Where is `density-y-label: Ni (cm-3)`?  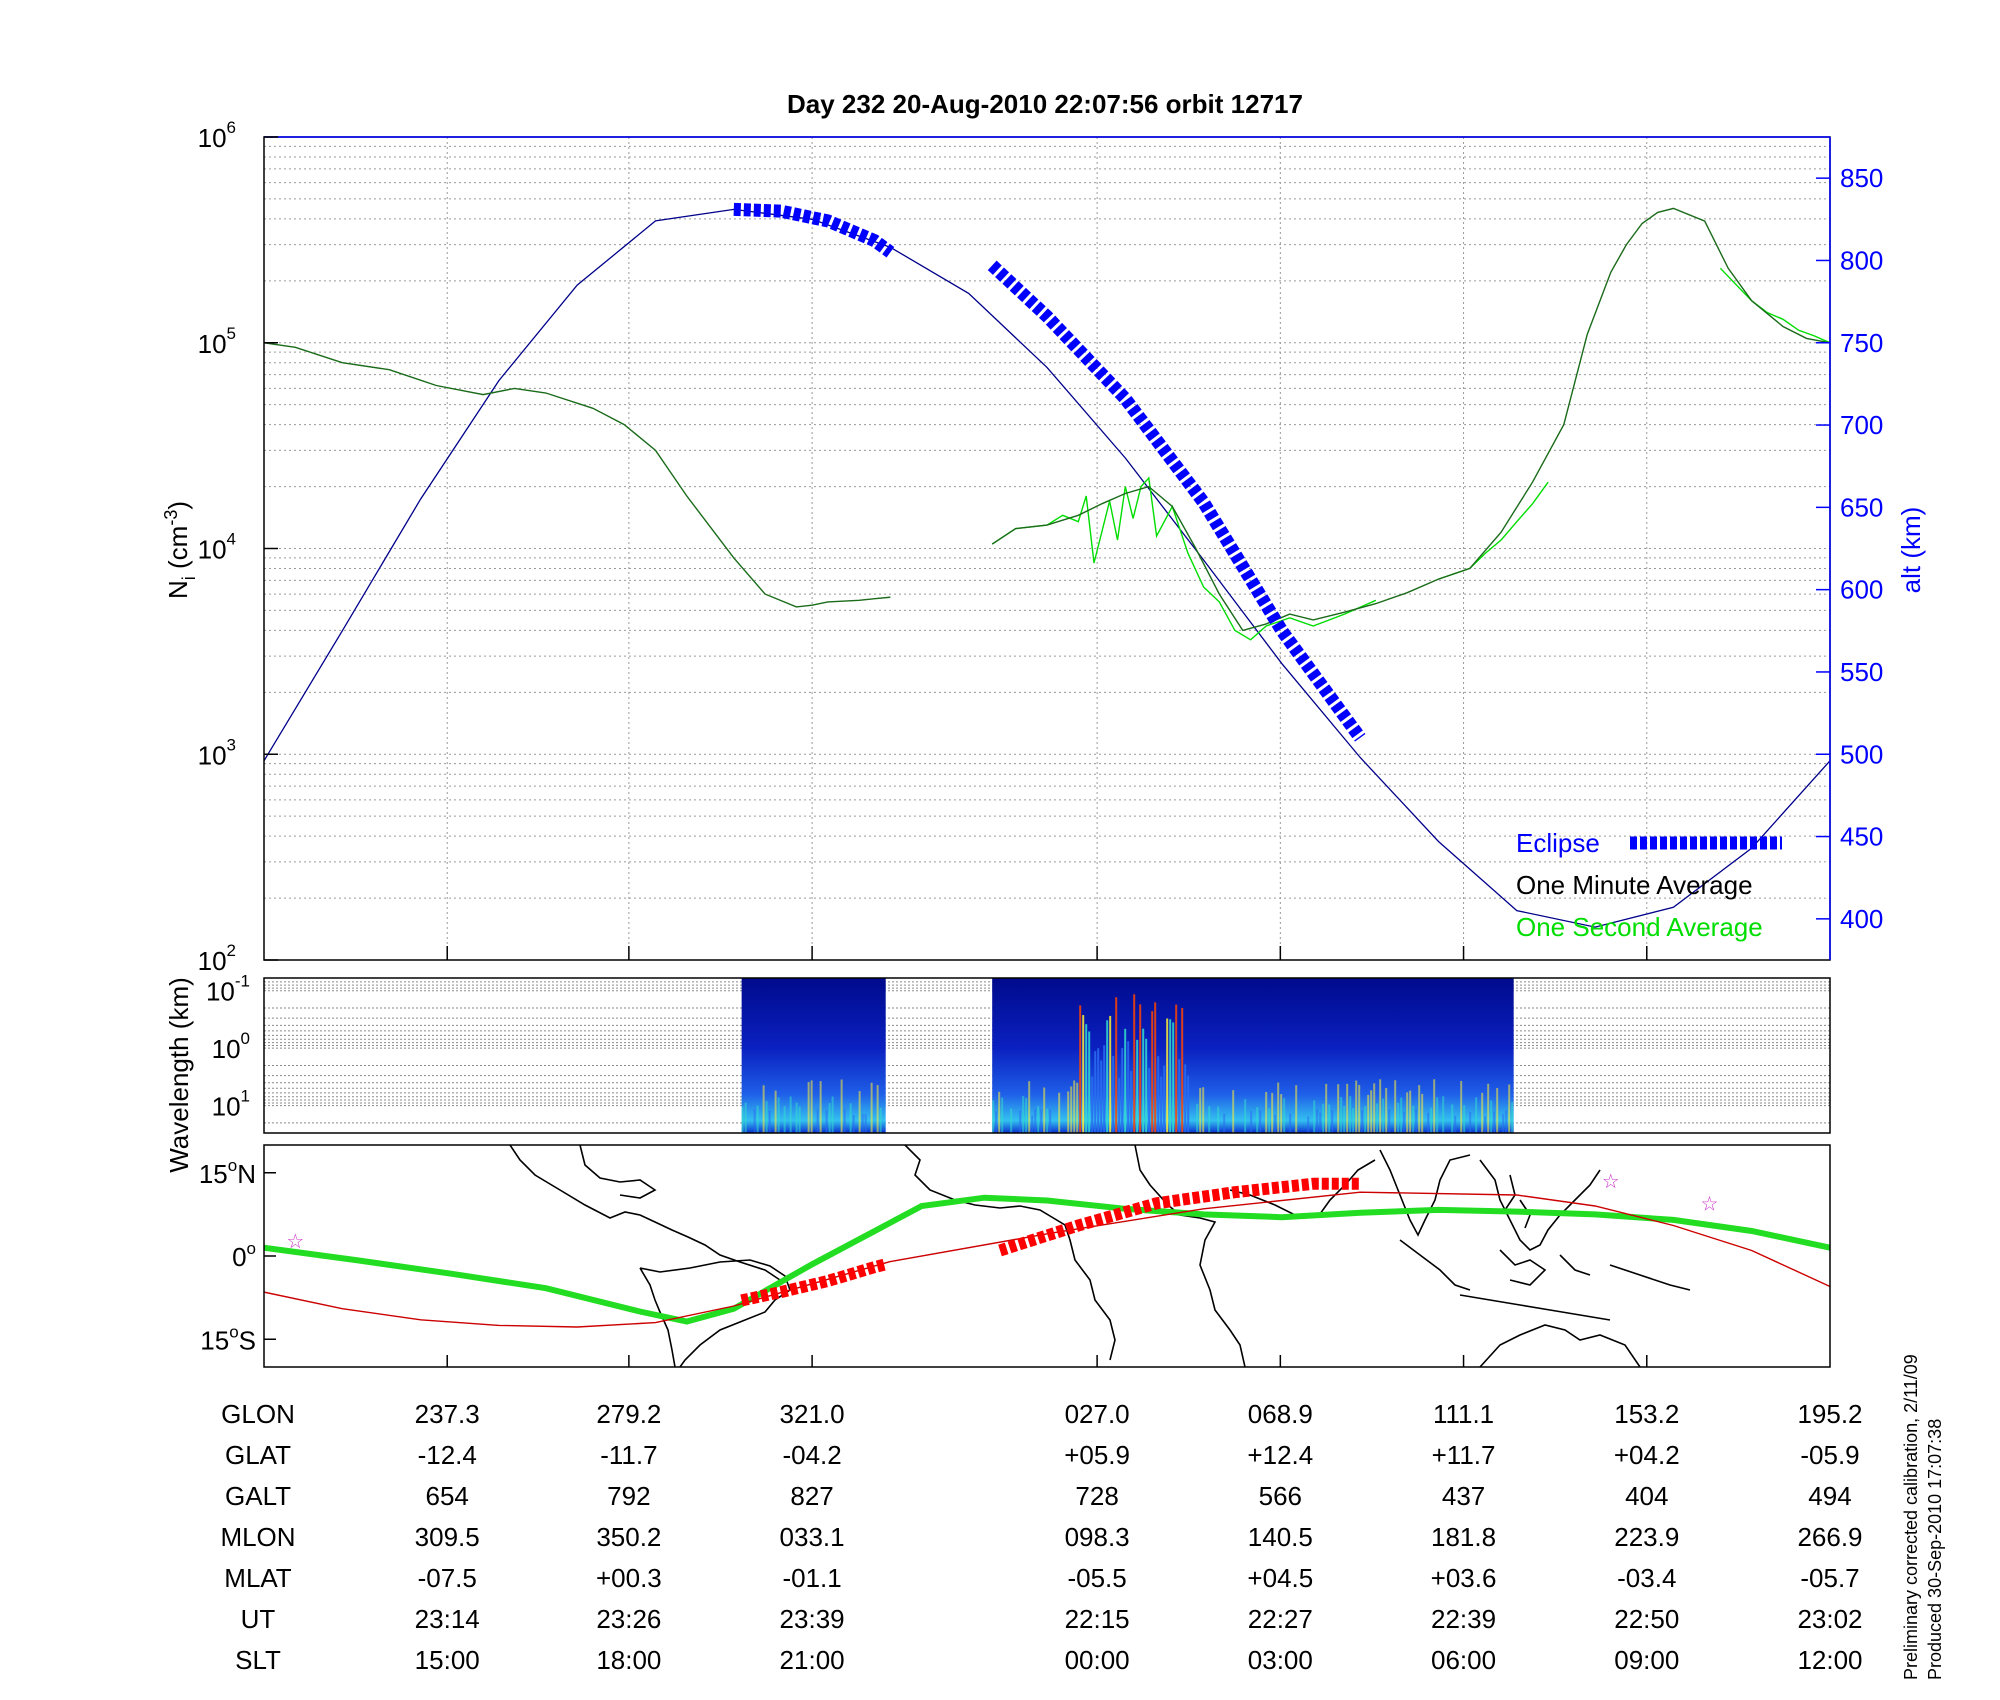
density-y-label: Ni (cm-3) is located at coordinates (180, 550).